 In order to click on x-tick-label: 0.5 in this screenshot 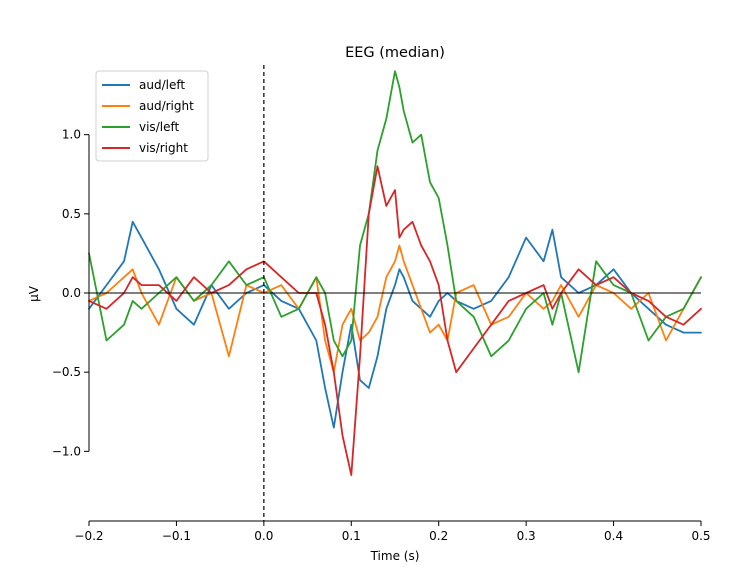, I will do `click(700, 536)`.